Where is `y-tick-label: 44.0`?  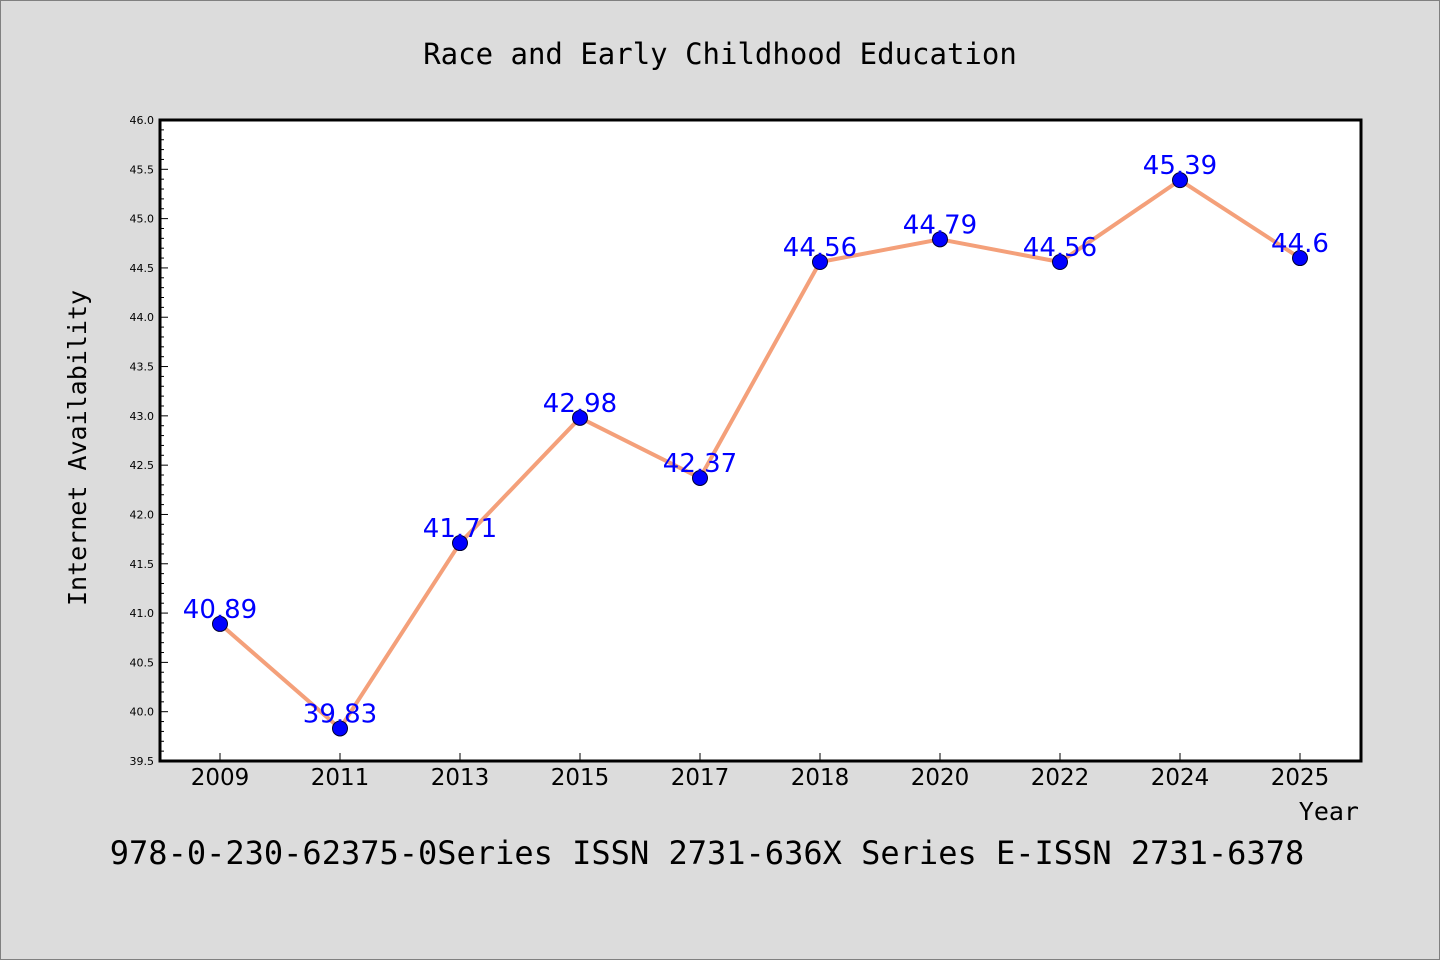
y-tick-label: 44.0 is located at coordinates (142, 317).